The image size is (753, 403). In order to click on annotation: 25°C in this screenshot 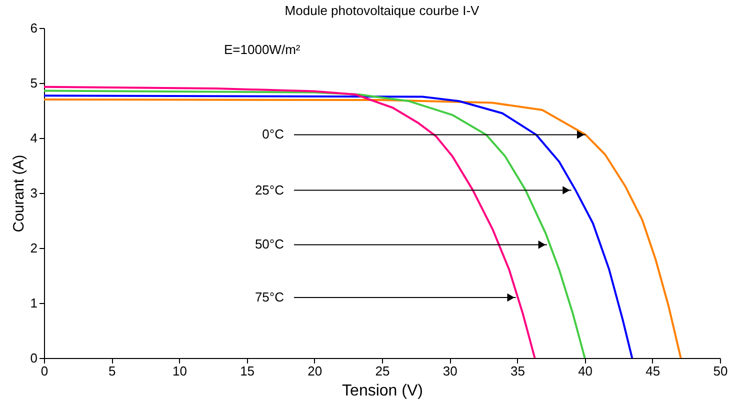, I will do `click(269, 190)`.